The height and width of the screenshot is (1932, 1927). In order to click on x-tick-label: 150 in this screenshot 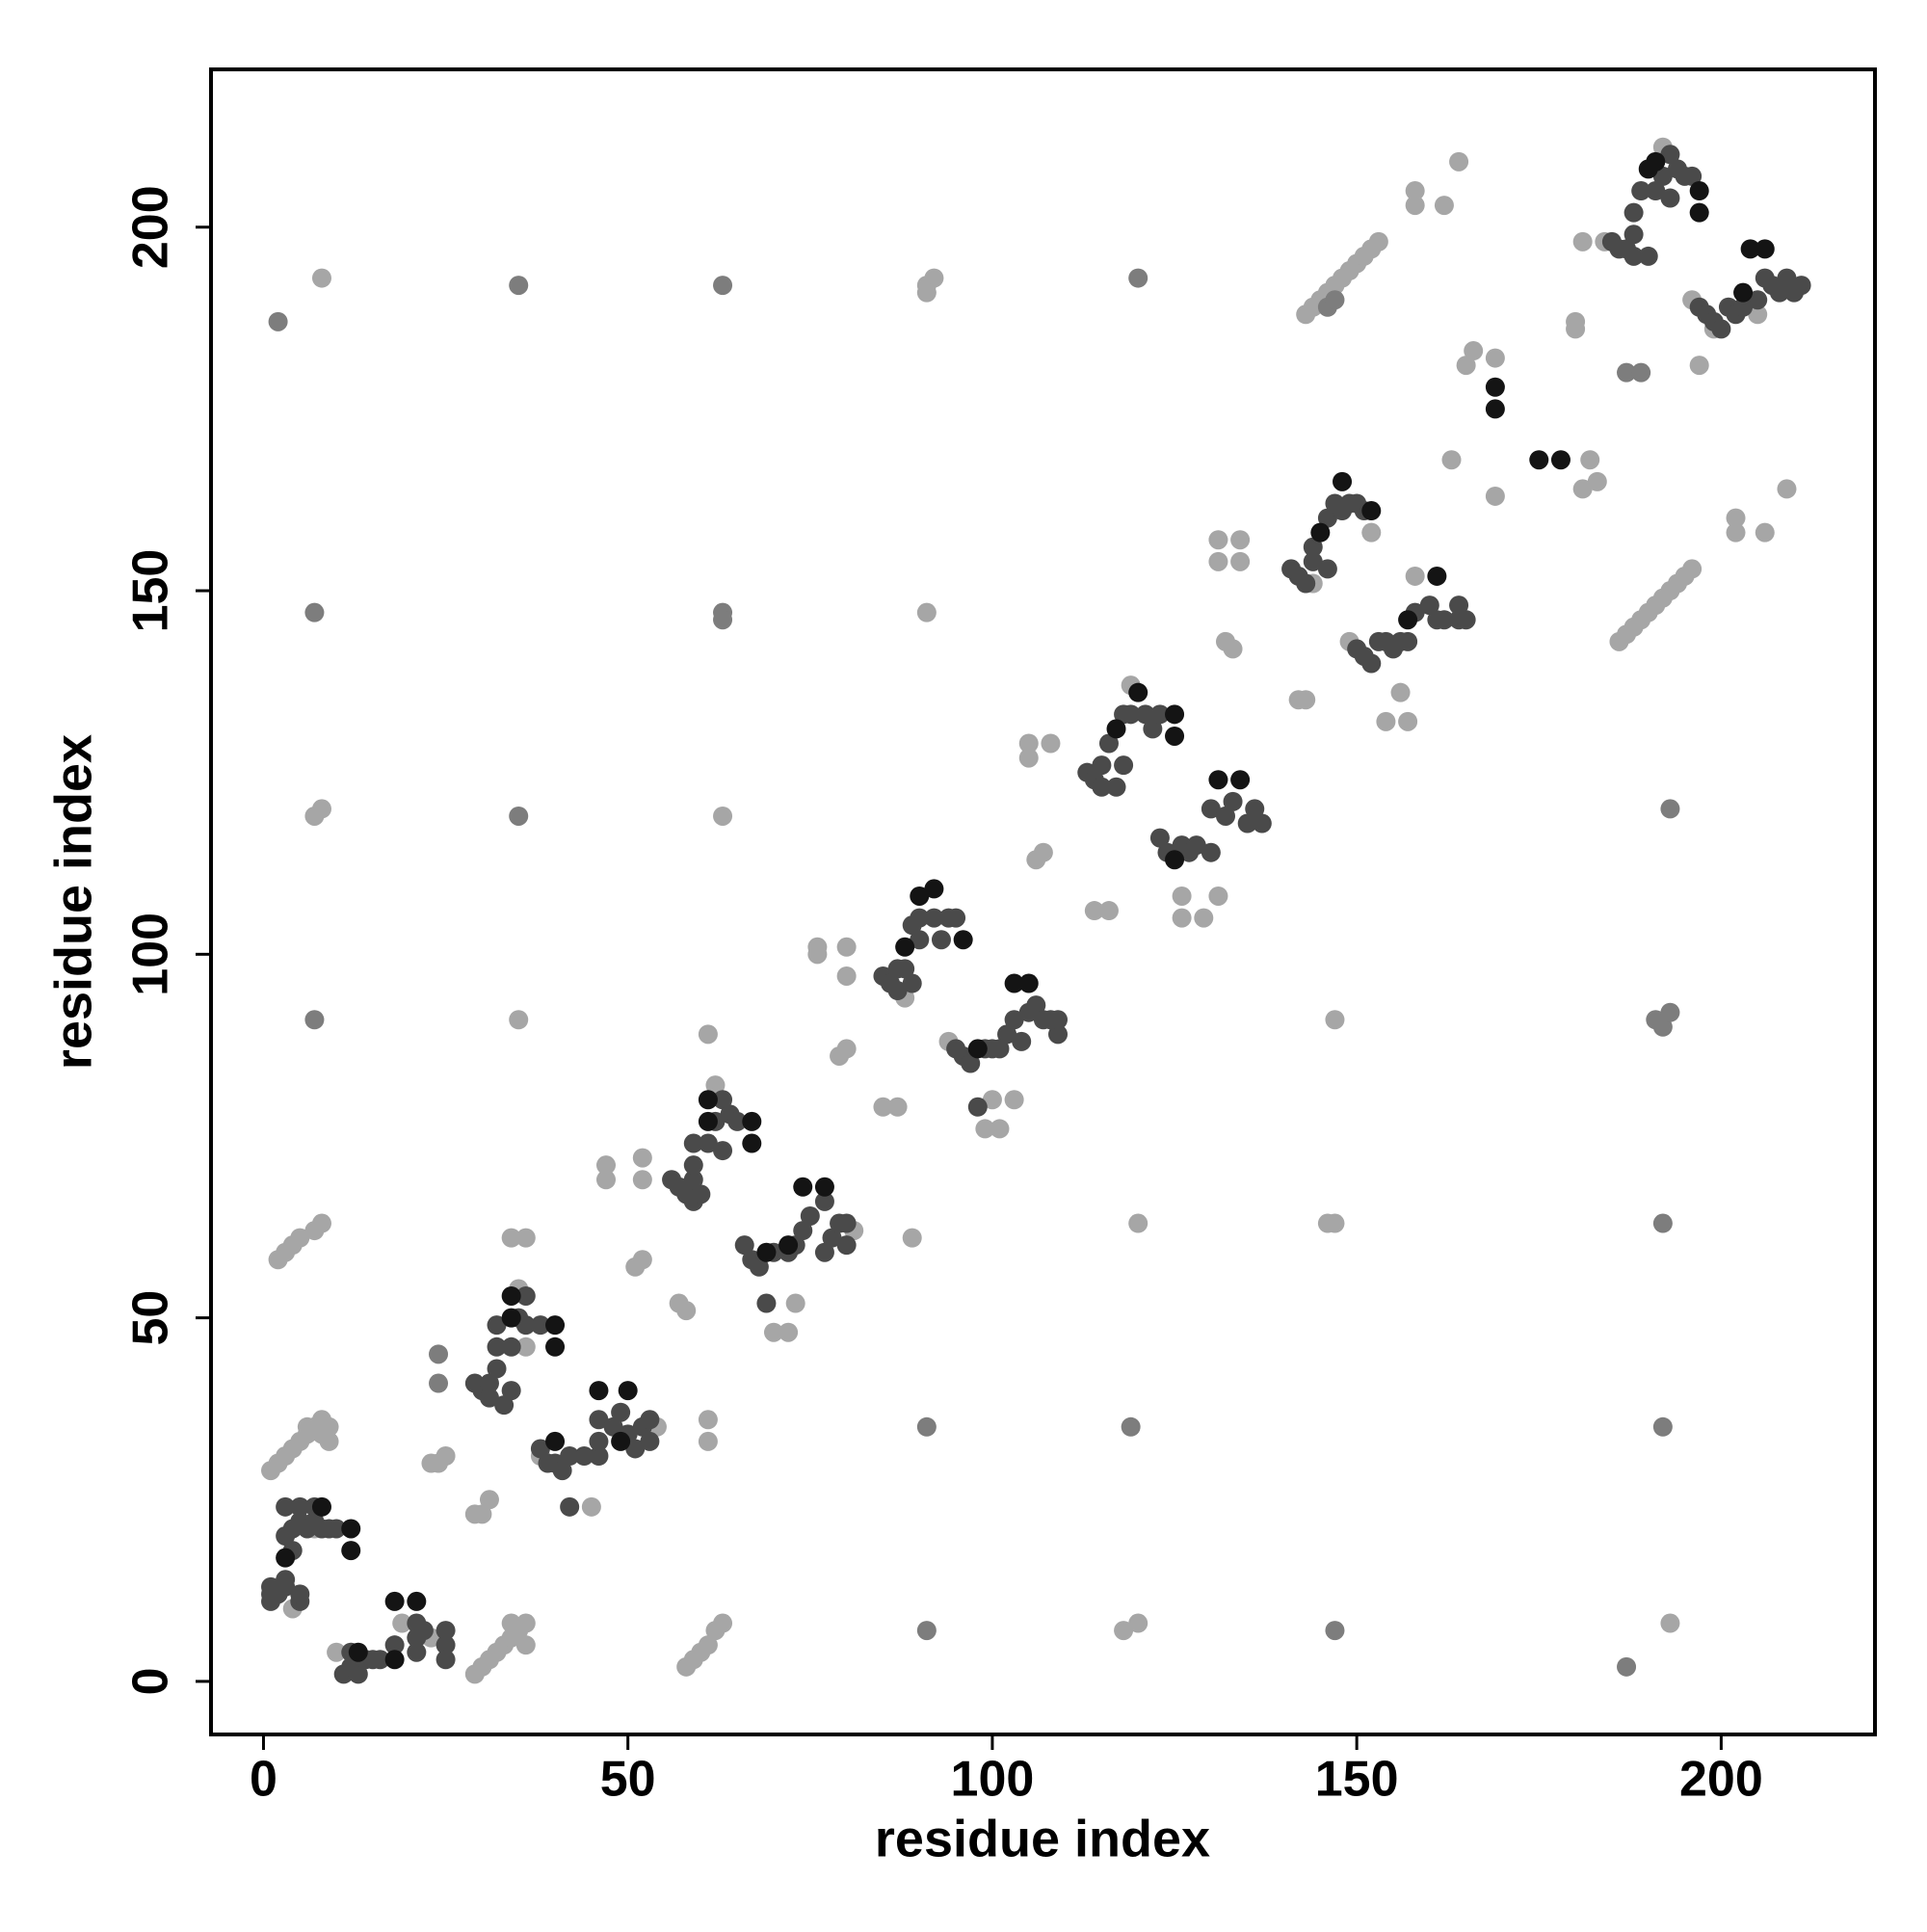, I will do `click(1357, 1780)`.